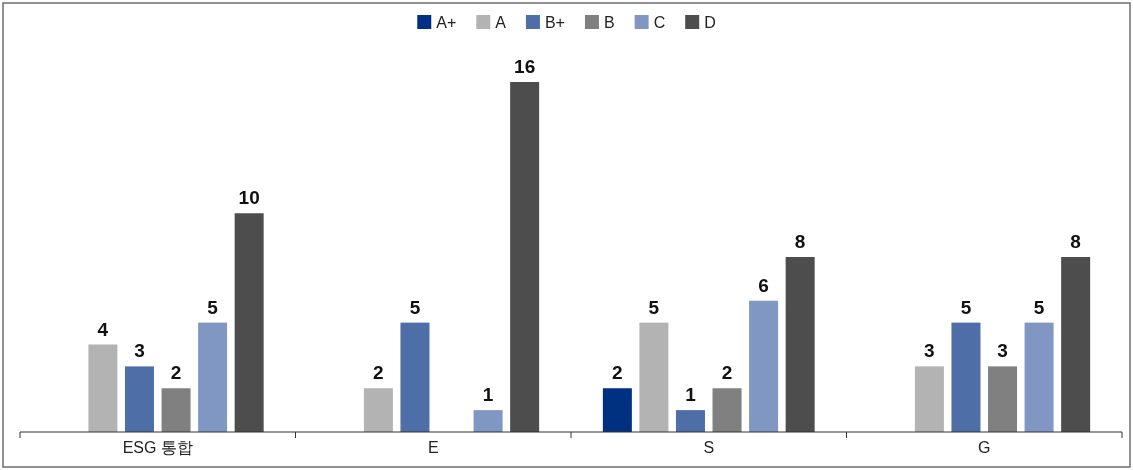 The height and width of the screenshot is (470, 1133). I want to click on legend-label: B+, so click(554, 22).